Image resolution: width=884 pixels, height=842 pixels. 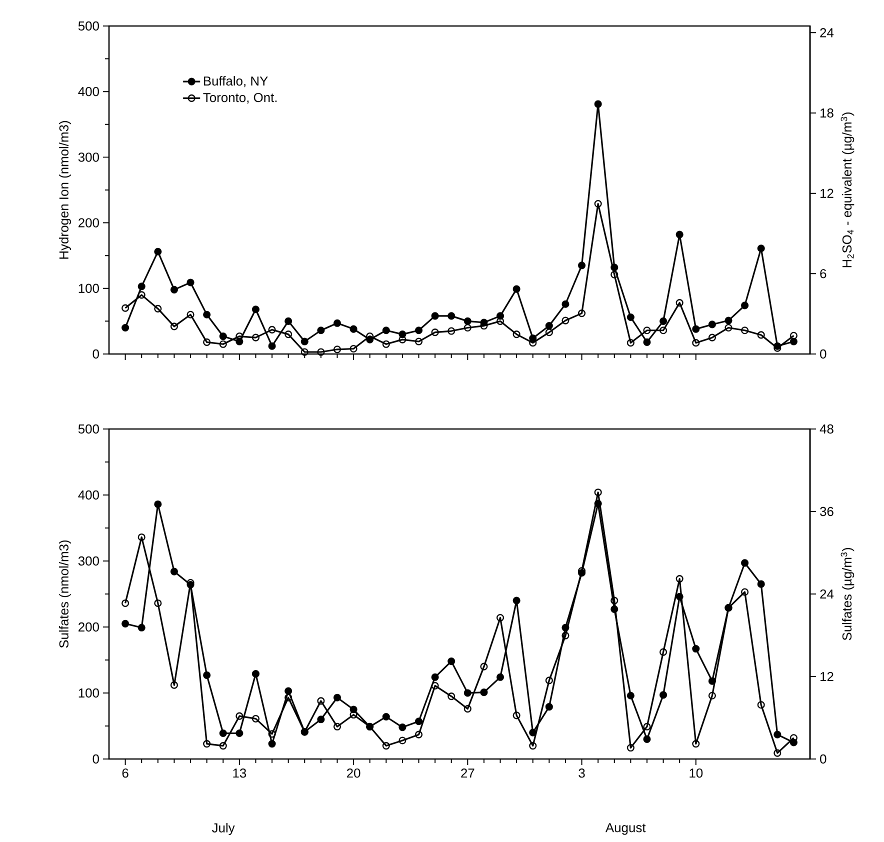 I want to click on x-tick-label: 13, so click(x=239, y=773).